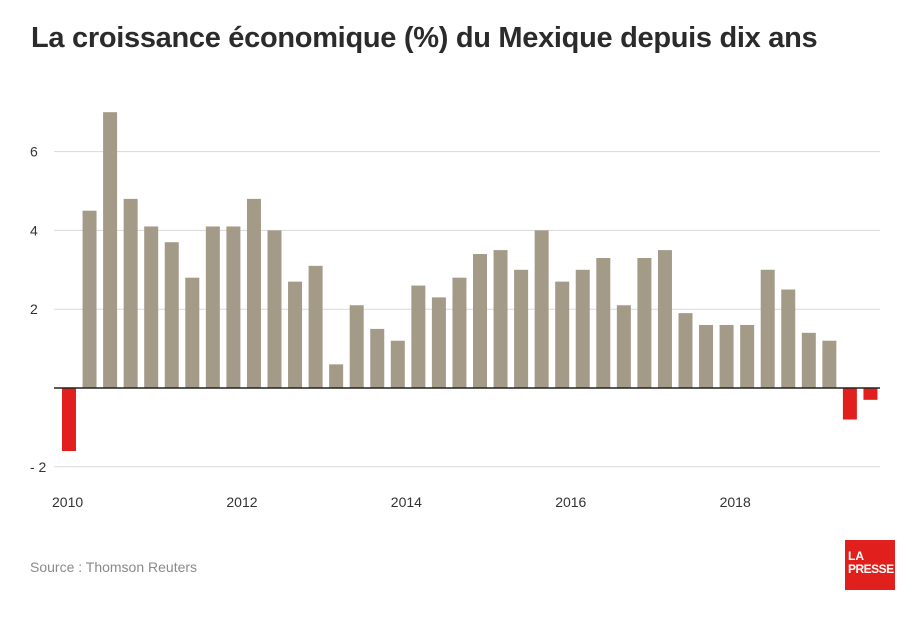  What do you see at coordinates (582, 328) in the screenshot?
I see `bar-2016-T2` at bounding box center [582, 328].